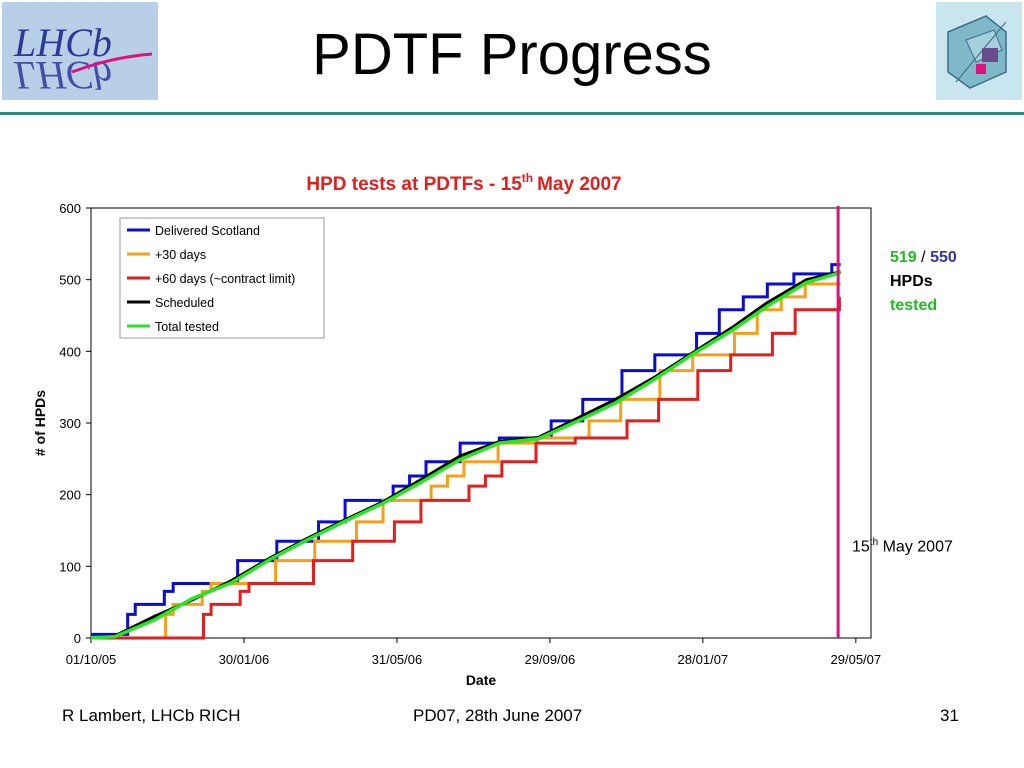 The width and height of the screenshot is (1024, 768). I want to click on footer-page-number: 31, so click(949, 715).